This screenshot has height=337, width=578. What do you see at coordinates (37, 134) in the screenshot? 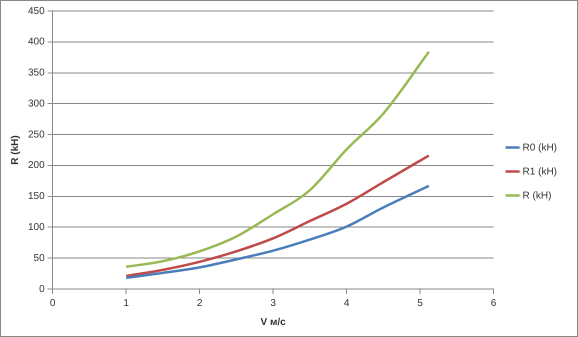
I see `y-tick-label: 250` at bounding box center [37, 134].